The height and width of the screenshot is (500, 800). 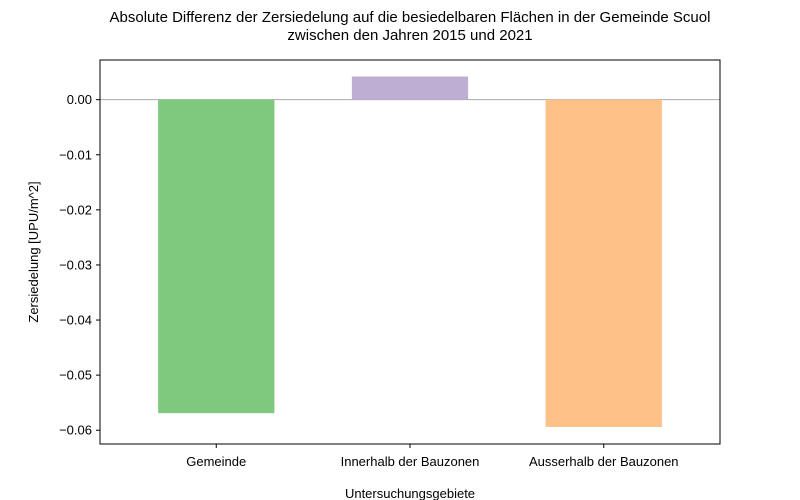 I want to click on x-tick-label: Innerhalb der Bauzonen, so click(x=410, y=461).